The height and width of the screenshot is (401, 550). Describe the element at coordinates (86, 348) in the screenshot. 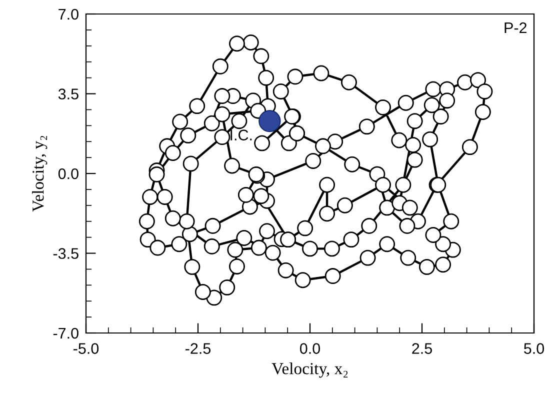

I see `x-tick-label: -5.0` at that location.